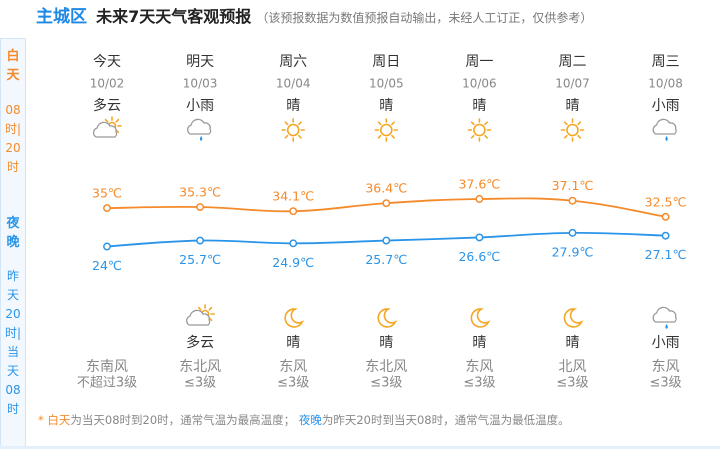 This screenshot has width=720, height=449. What do you see at coordinates (386, 188) in the screenshot?
I see `temperature-label: 36.4℃` at bounding box center [386, 188].